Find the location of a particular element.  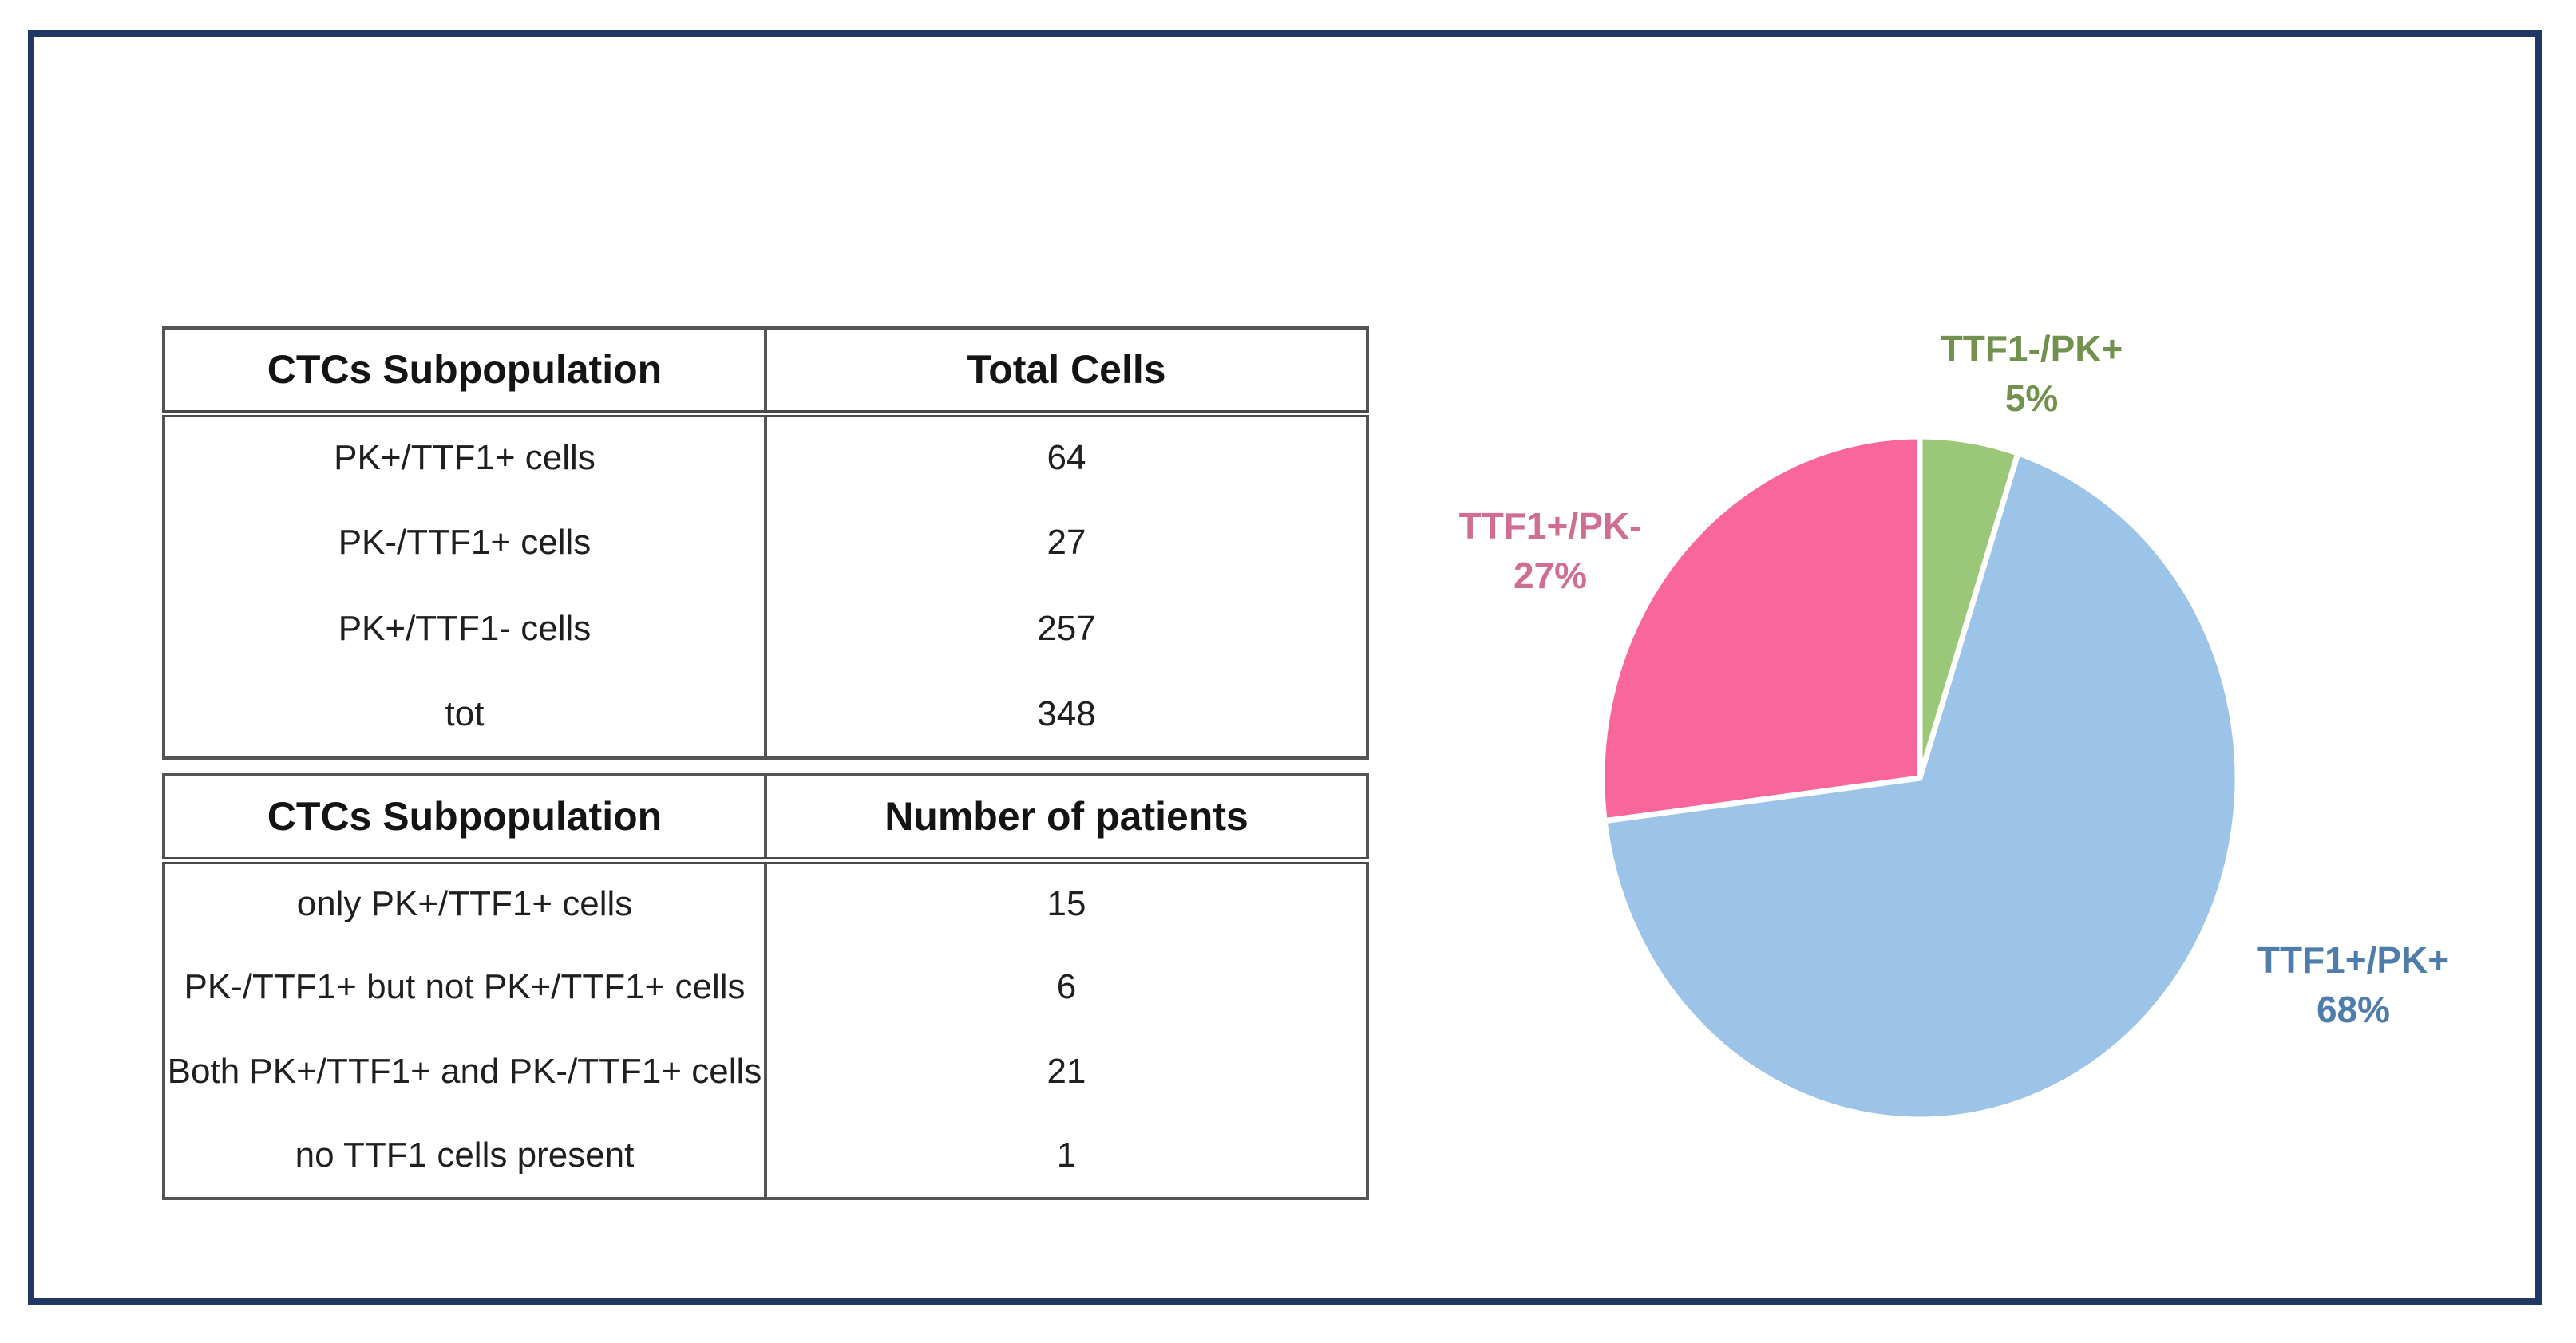

table-cell: 64 is located at coordinates (1066, 458).